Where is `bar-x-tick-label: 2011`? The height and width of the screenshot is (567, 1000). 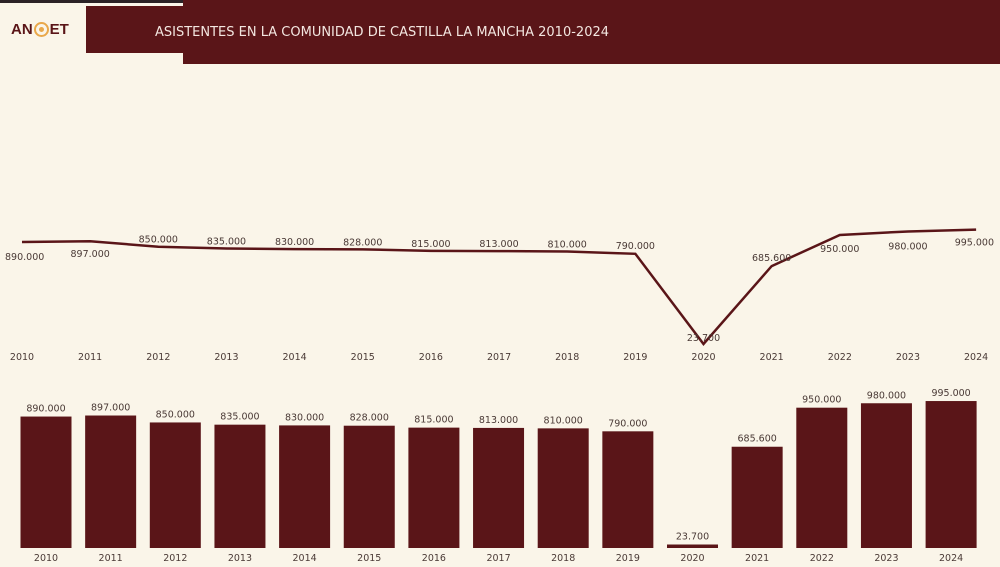 bar-x-tick-label: 2011 is located at coordinates (111, 558).